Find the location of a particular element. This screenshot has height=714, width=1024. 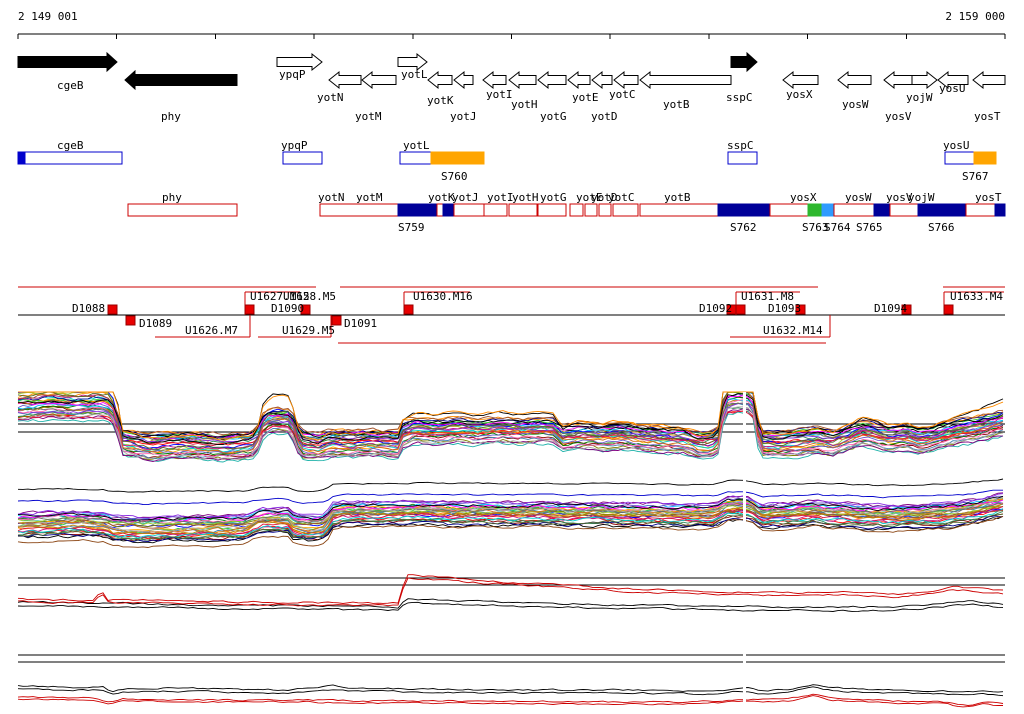

segment-yotG is located at coordinates (552, 210).